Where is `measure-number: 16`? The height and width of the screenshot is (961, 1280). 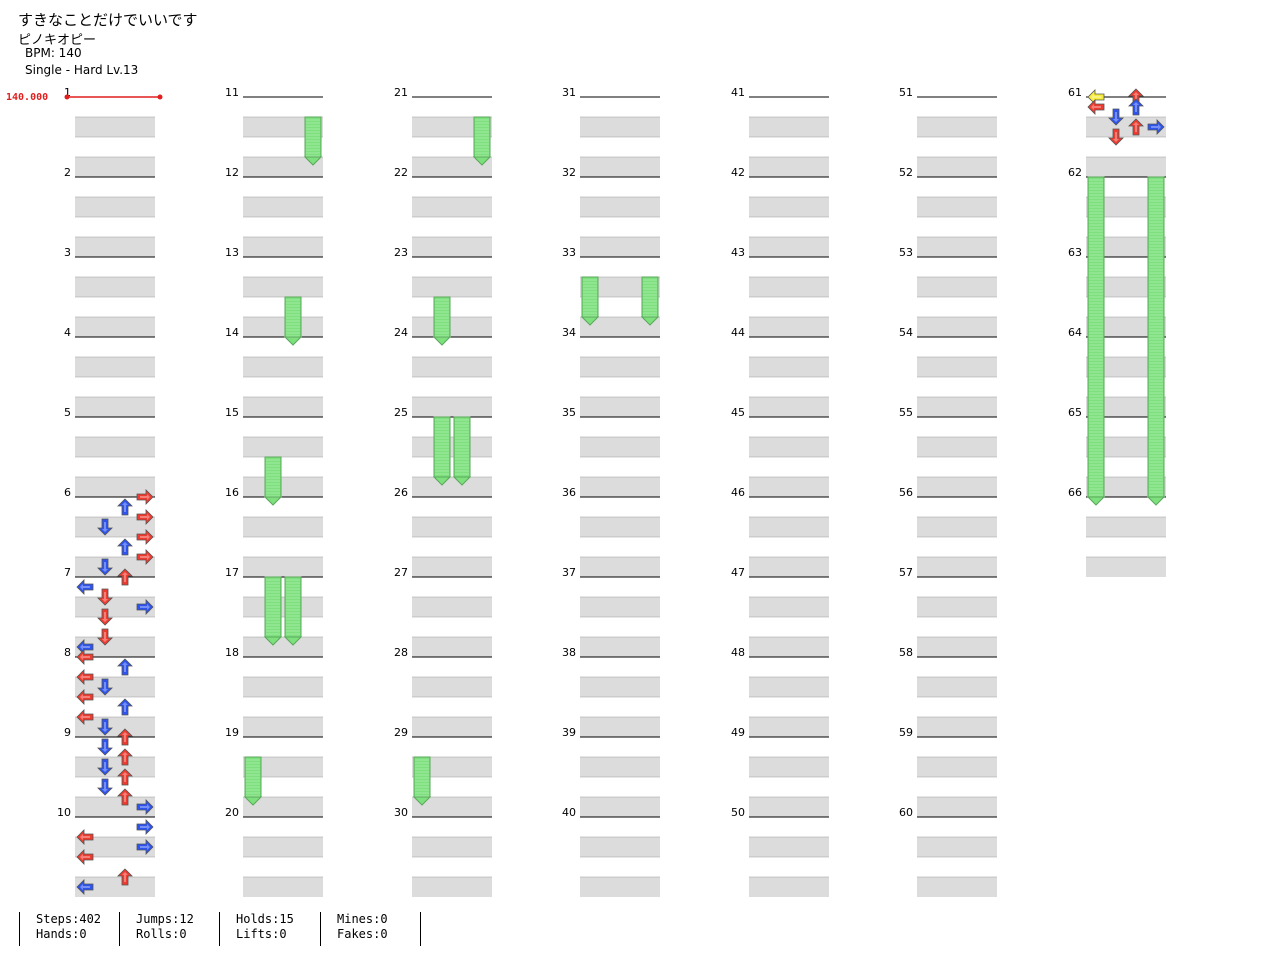 measure-number: 16 is located at coordinates (232, 492).